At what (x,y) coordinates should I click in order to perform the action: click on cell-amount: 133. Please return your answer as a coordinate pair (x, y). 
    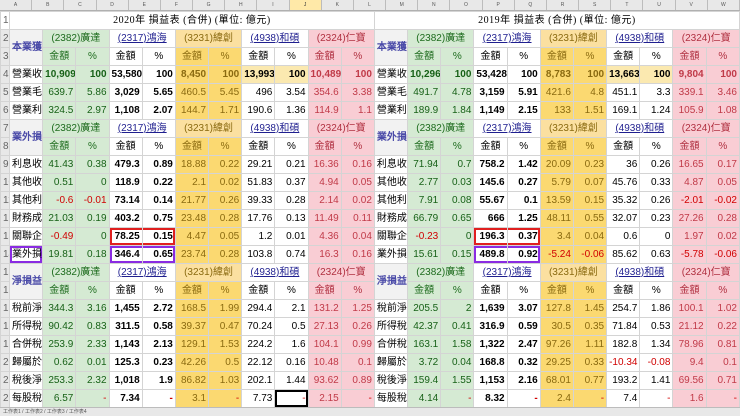
    Looking at the image, I should click on (556, 110).